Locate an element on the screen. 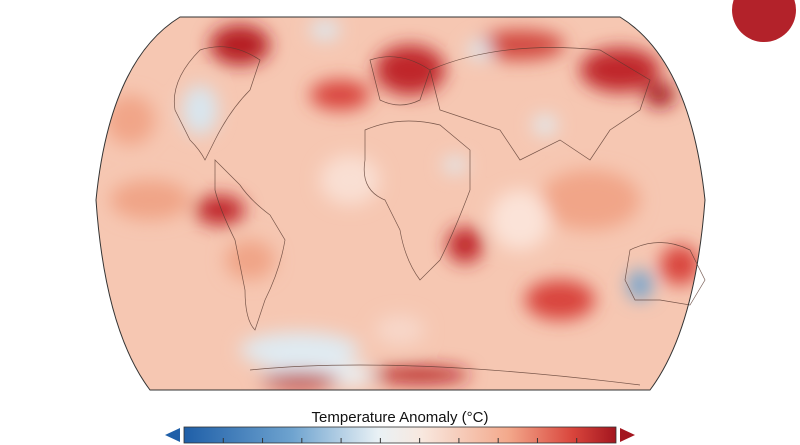  colorbar-max-arrow is located at coordinates (627, 435).